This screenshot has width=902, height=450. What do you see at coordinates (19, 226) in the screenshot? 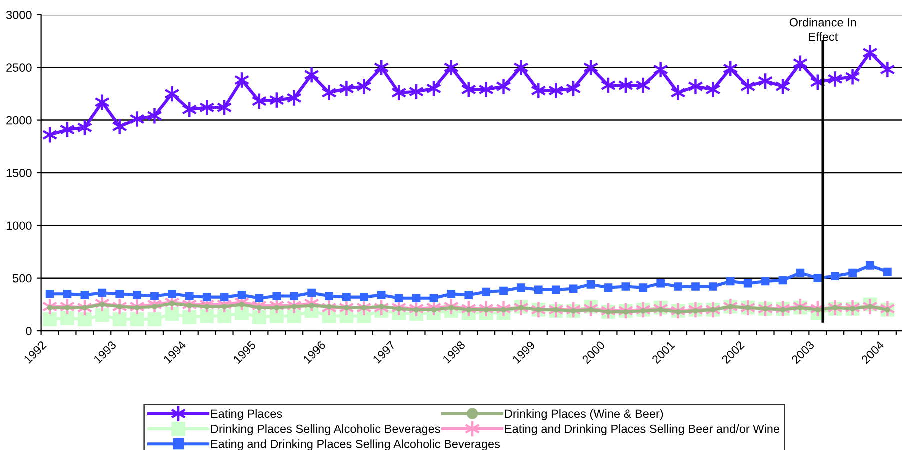
I see `y-tick-label: 1000` at bounding box center [19, 226].